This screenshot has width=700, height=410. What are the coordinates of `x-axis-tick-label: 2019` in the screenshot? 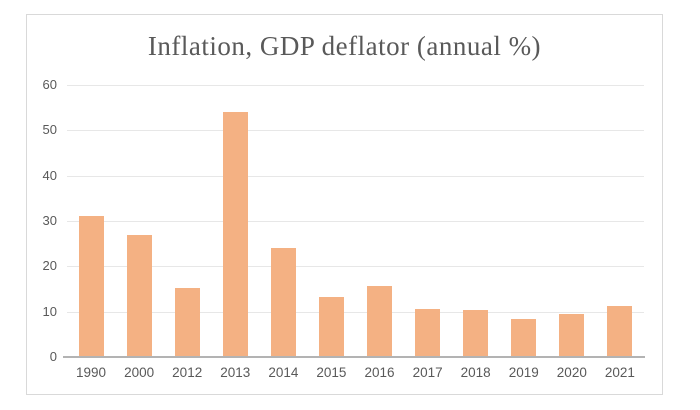 It's located at (523, 372).